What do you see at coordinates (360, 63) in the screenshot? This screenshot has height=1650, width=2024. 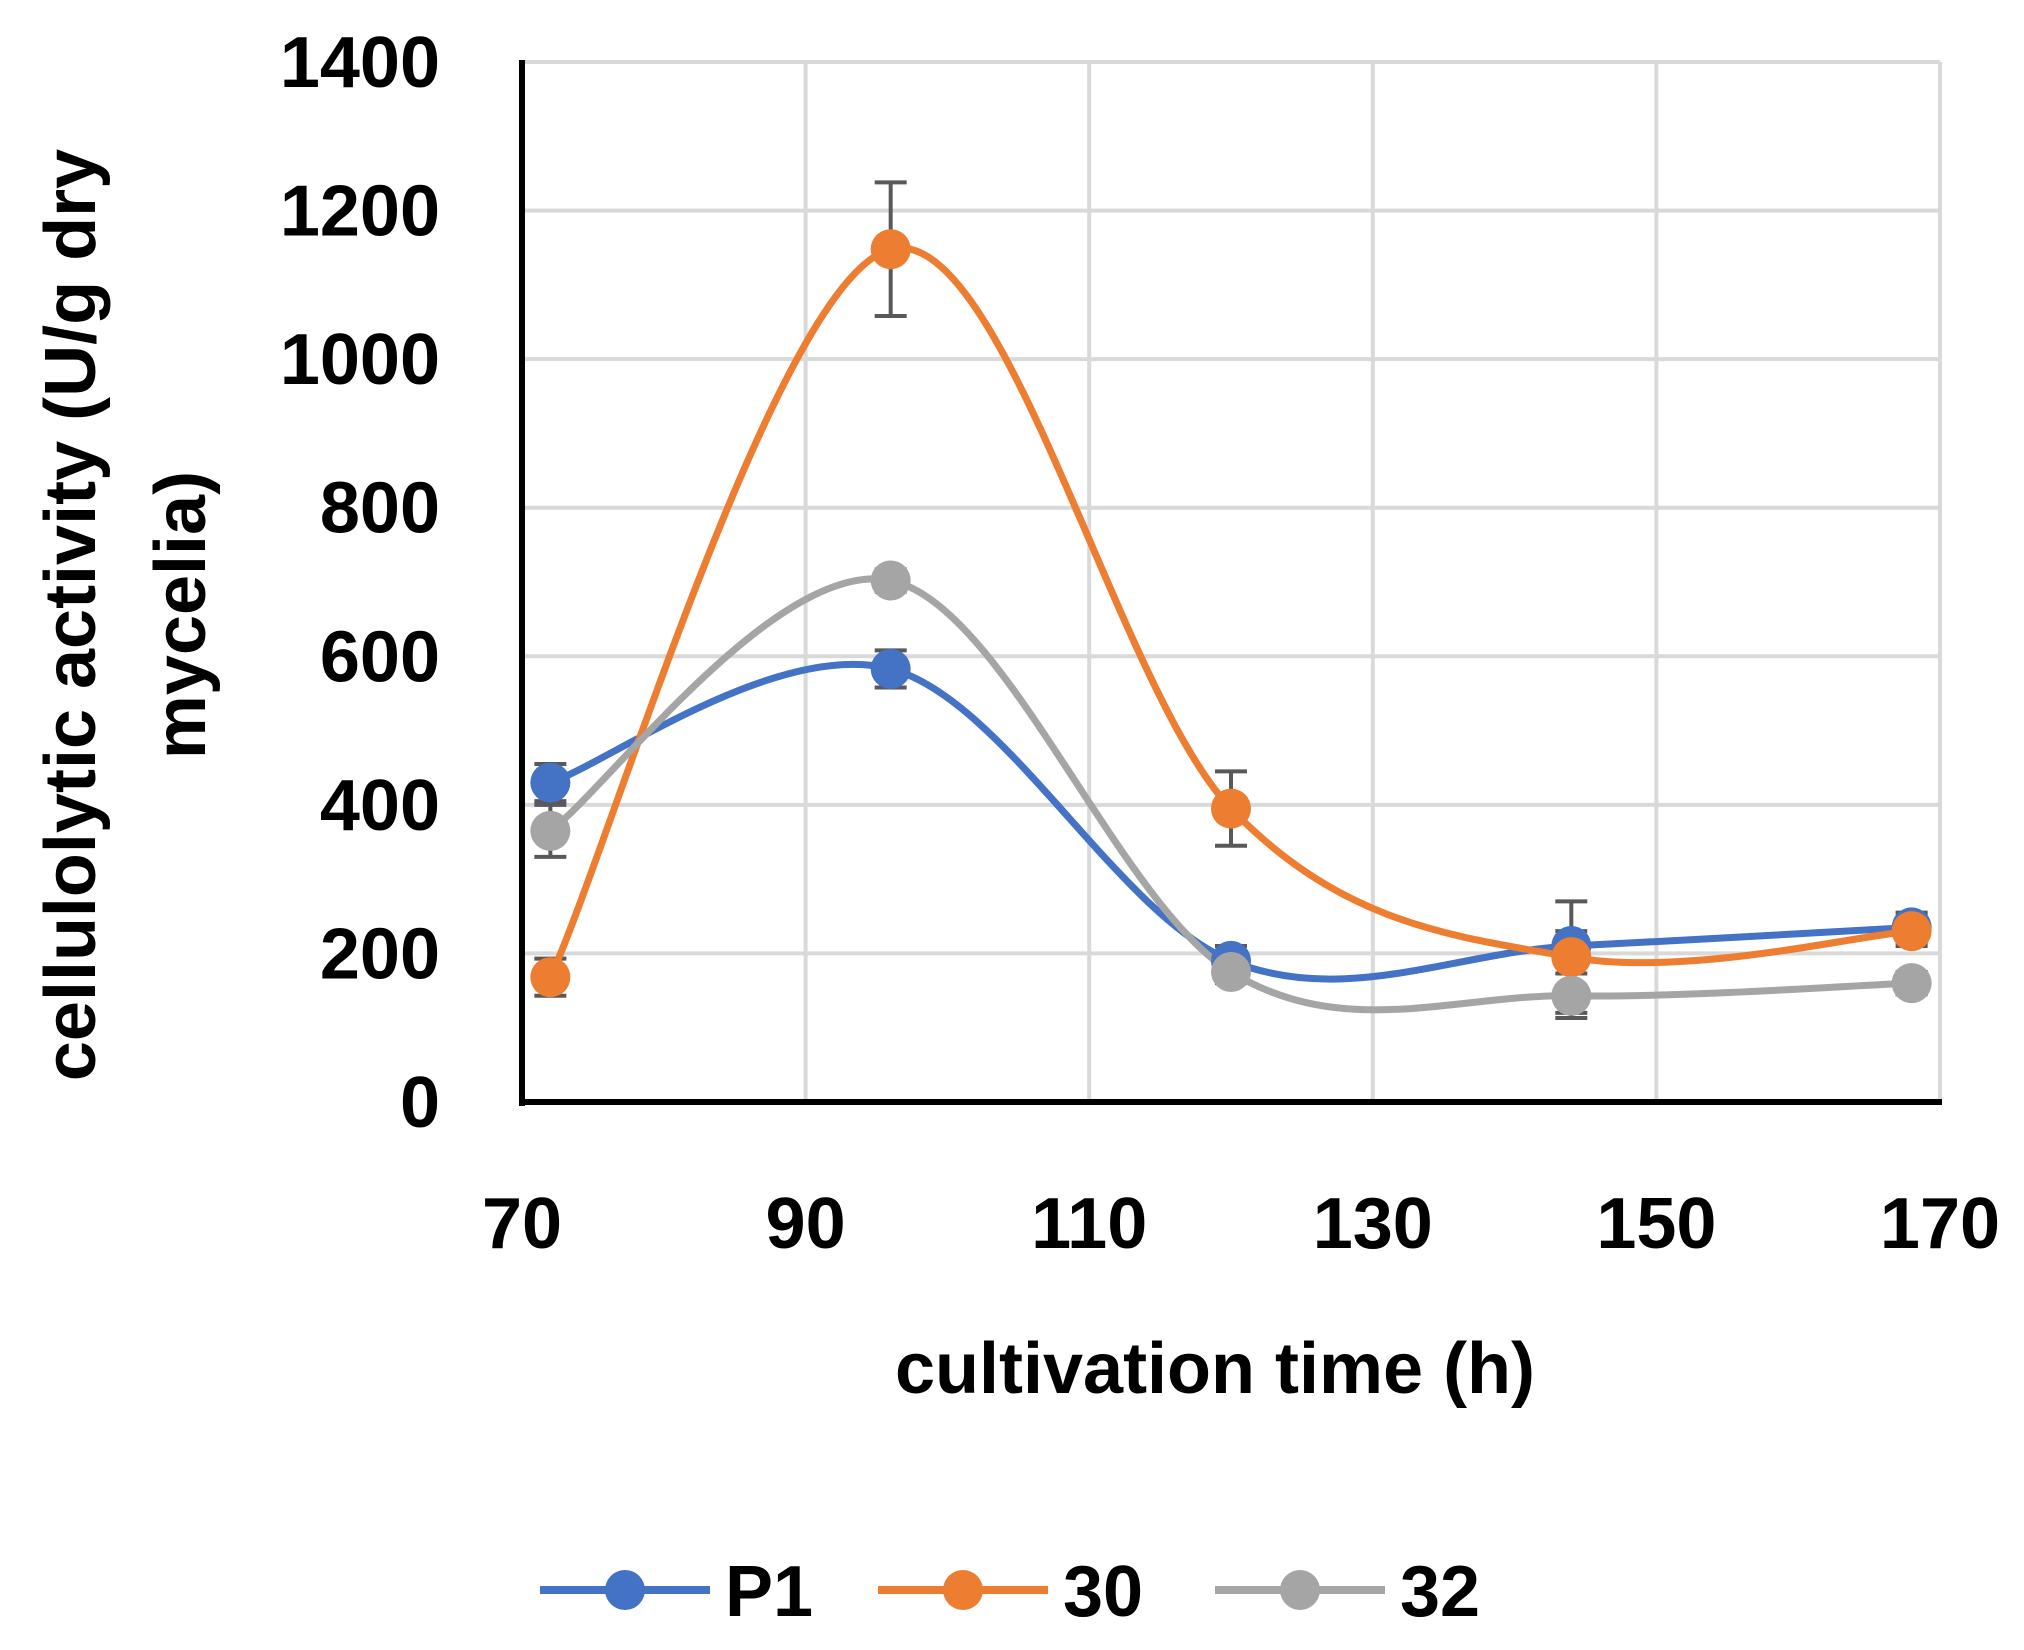 I see `y-tick-label: 1400` at bounding box center [360, 63].